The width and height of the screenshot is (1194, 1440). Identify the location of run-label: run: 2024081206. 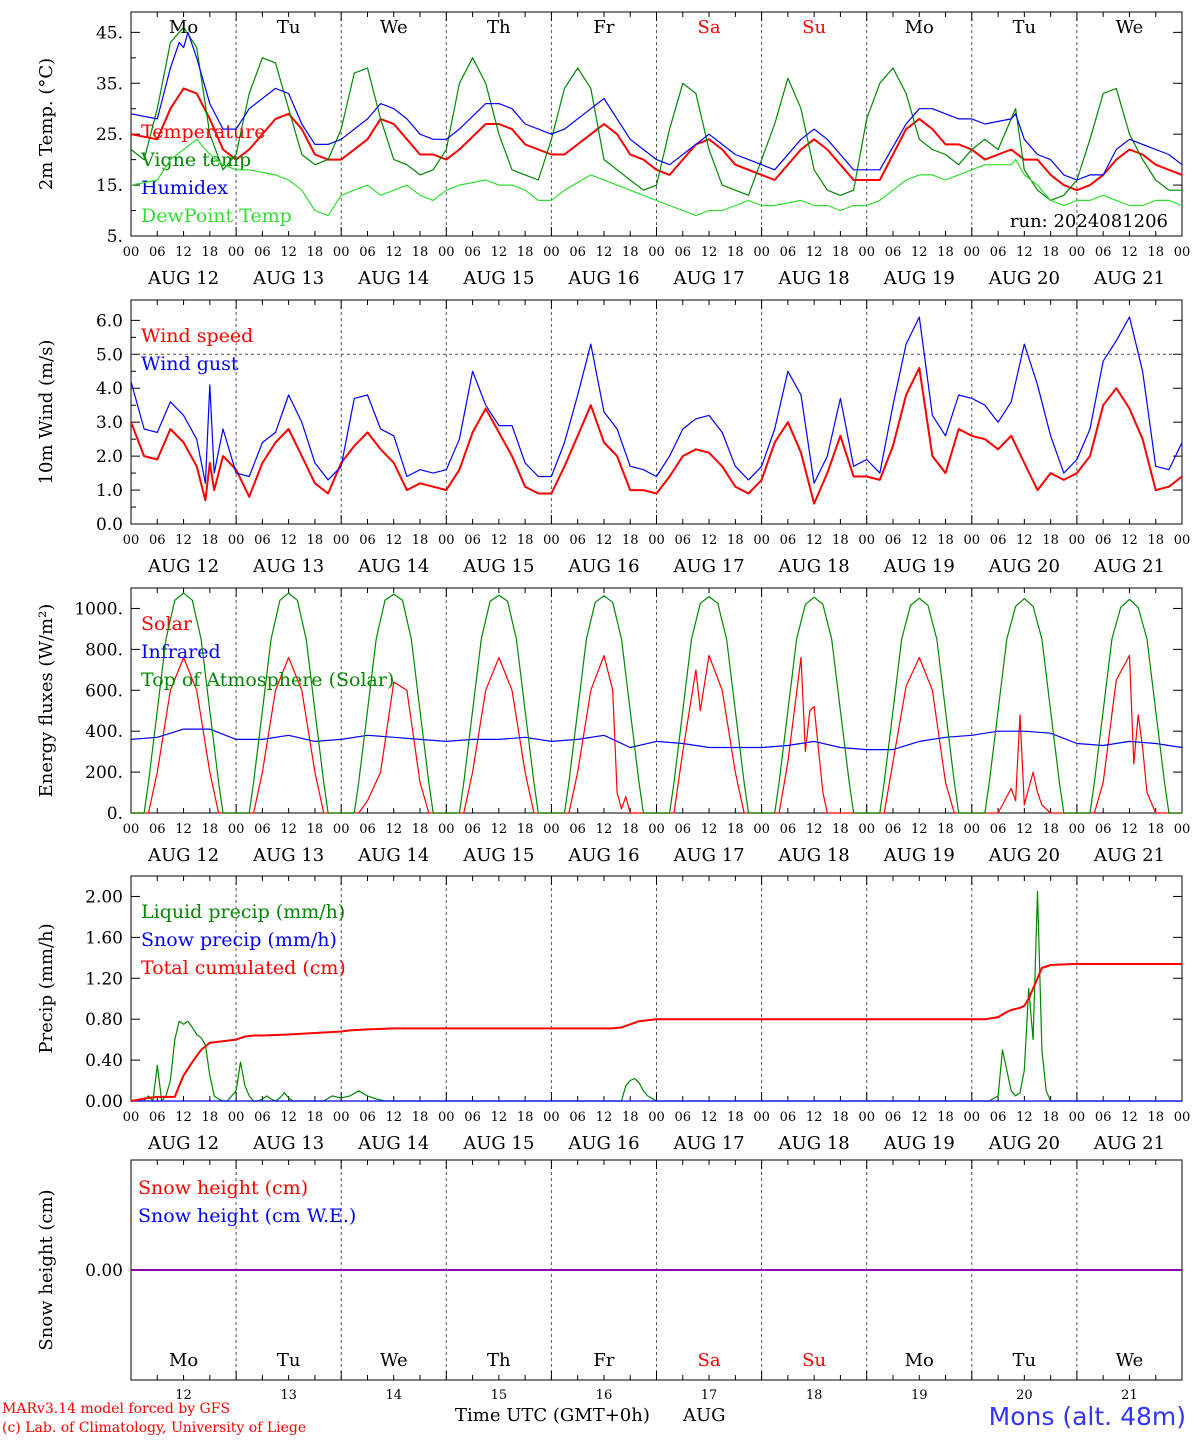
(1089, 221).